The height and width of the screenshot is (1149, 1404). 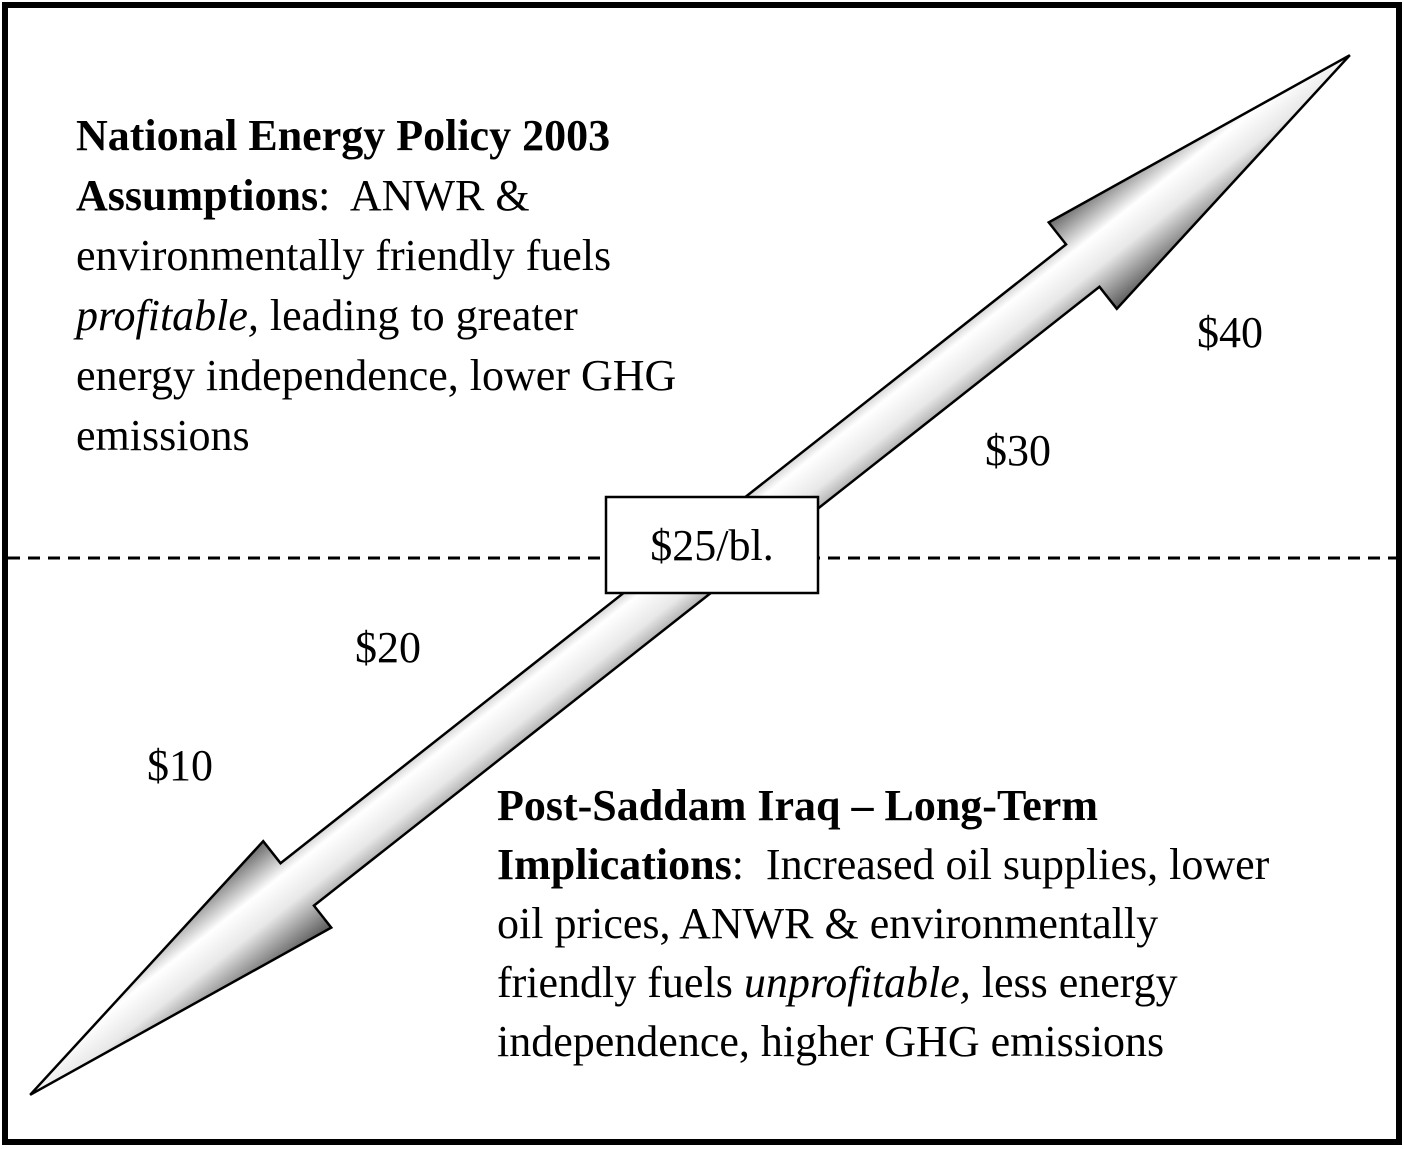 What do you see at coordinates (388, 647) in the screenshot?
I see `price-label: $20` at bounding box center [388, 647].